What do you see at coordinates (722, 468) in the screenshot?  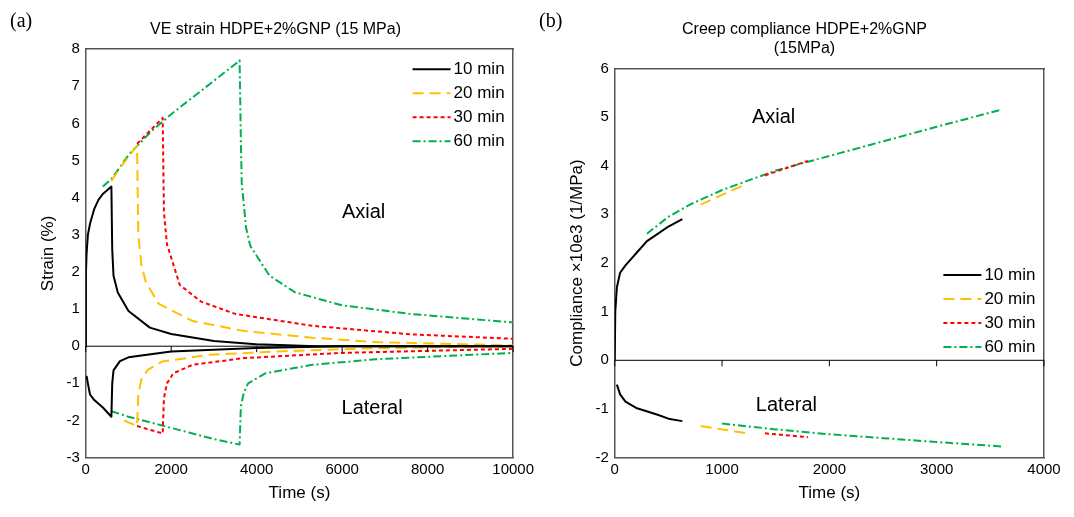 I see `x-tick-label: 1000` at bounding box center [722, 468].